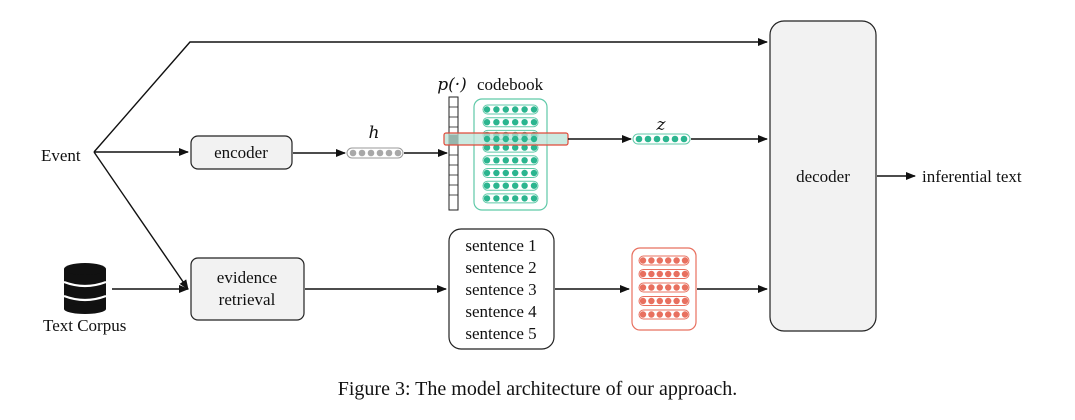 This screenshot has width=1075, height=420. I want to click on decoder-box, so click(823, 176).